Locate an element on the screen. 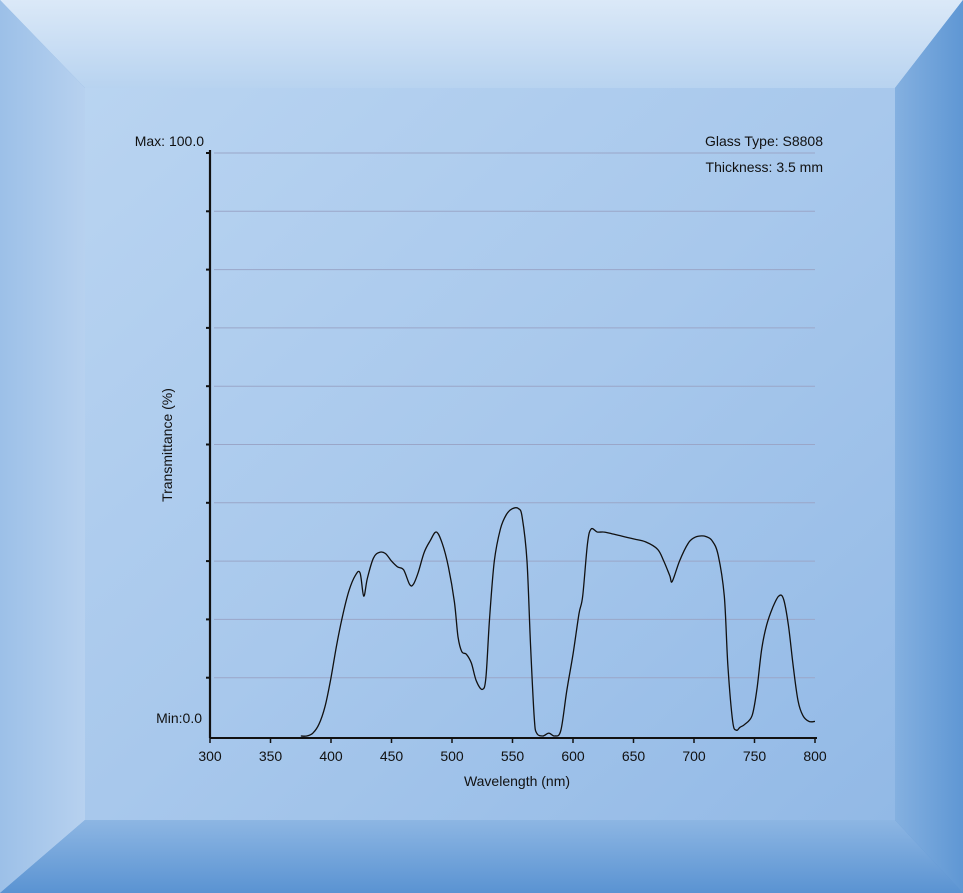 The height and width of the screenshot is (893, 963). x-tick-label: 500 is located at coordinates (452, 756).